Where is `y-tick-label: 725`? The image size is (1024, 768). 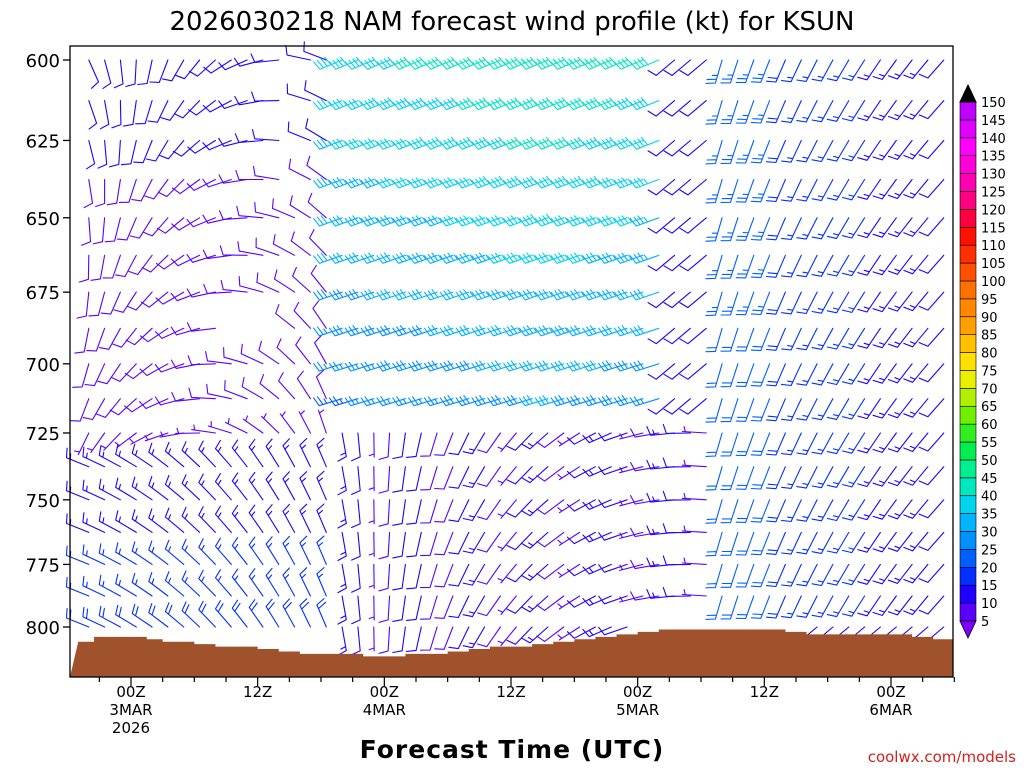
y-tick-label: 725 is located at coordinates (43, 434).